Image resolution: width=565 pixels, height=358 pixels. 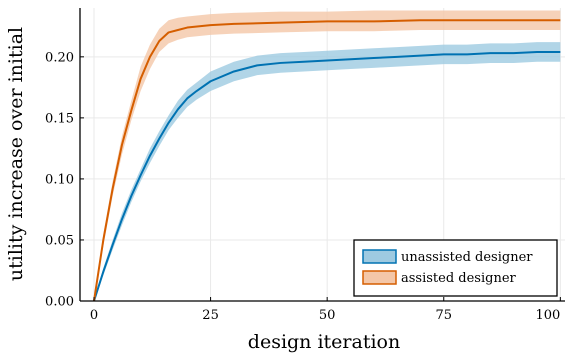 What do you see at coordinates (443, 315) in the screenshot?
I see `x-tick-label: 75` at bounding box center [443, 315].